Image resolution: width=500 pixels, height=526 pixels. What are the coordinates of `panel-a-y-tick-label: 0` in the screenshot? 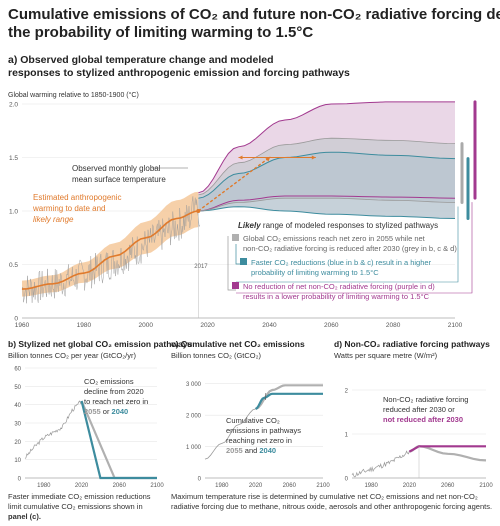 It's located at (16, 319).